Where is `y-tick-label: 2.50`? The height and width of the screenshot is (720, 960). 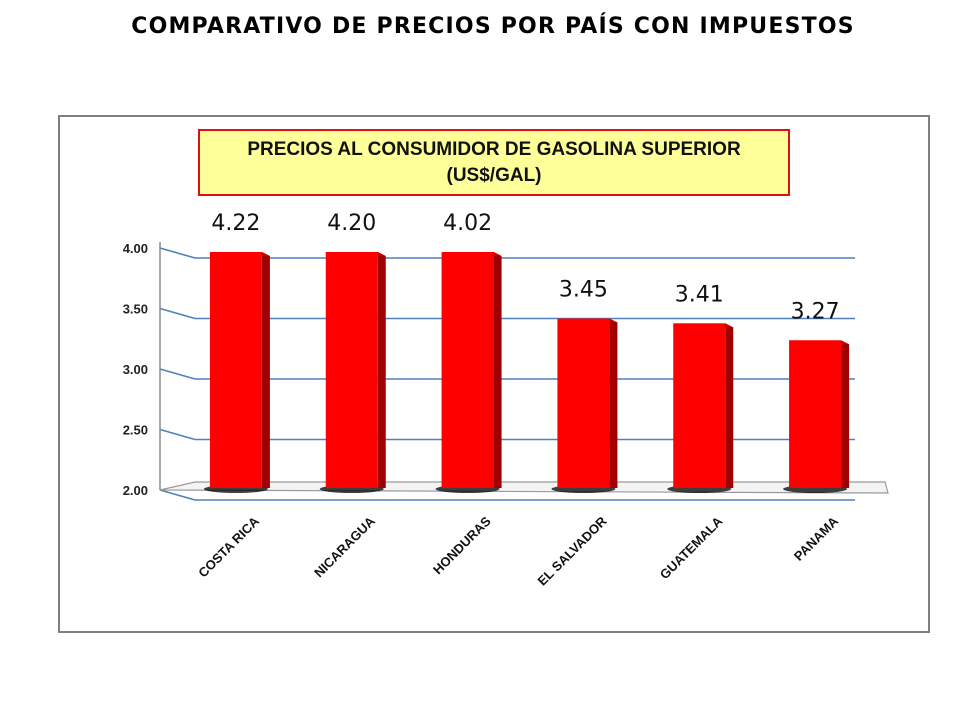 y-tick-label: 2.50 is located at coordinates (135, 430).